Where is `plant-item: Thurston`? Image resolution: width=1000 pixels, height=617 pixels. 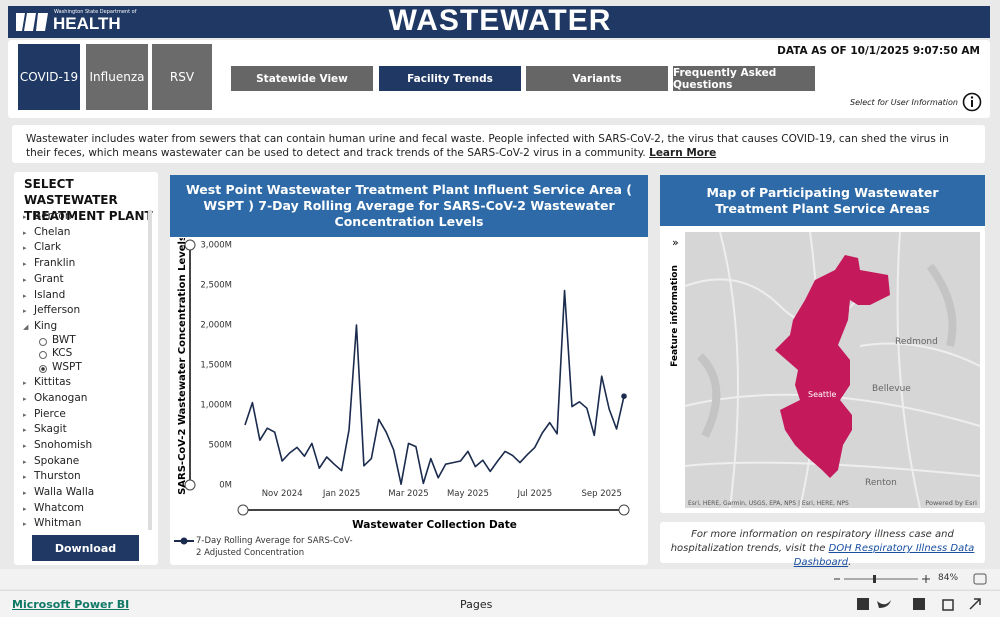
plant-item: Thurston is located at coordinates (57, 476).